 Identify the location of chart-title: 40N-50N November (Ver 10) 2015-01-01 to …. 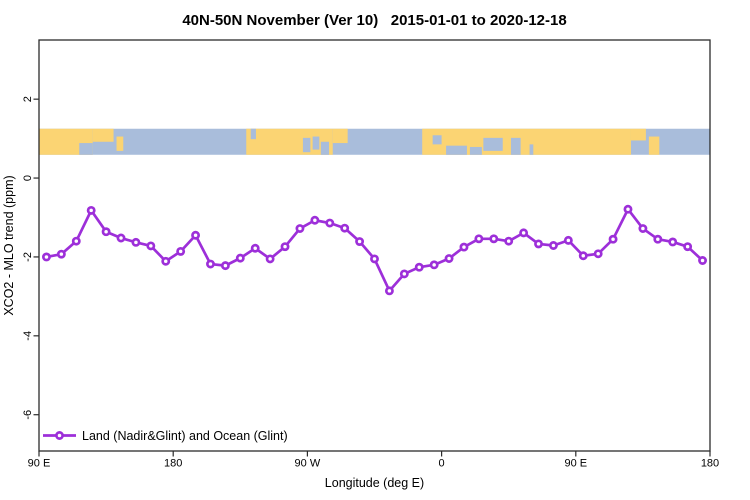
(374, 20).